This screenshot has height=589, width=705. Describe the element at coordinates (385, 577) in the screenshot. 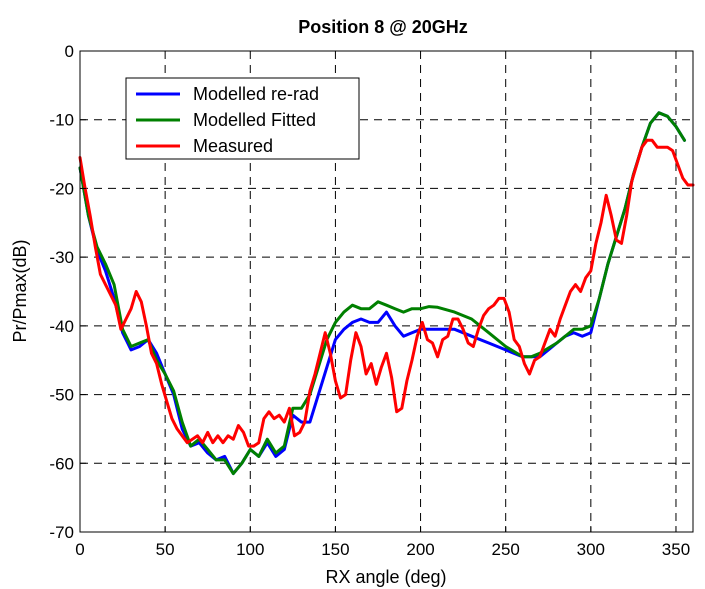

I see `x-axis-label: RX angle (deg)` at that location.